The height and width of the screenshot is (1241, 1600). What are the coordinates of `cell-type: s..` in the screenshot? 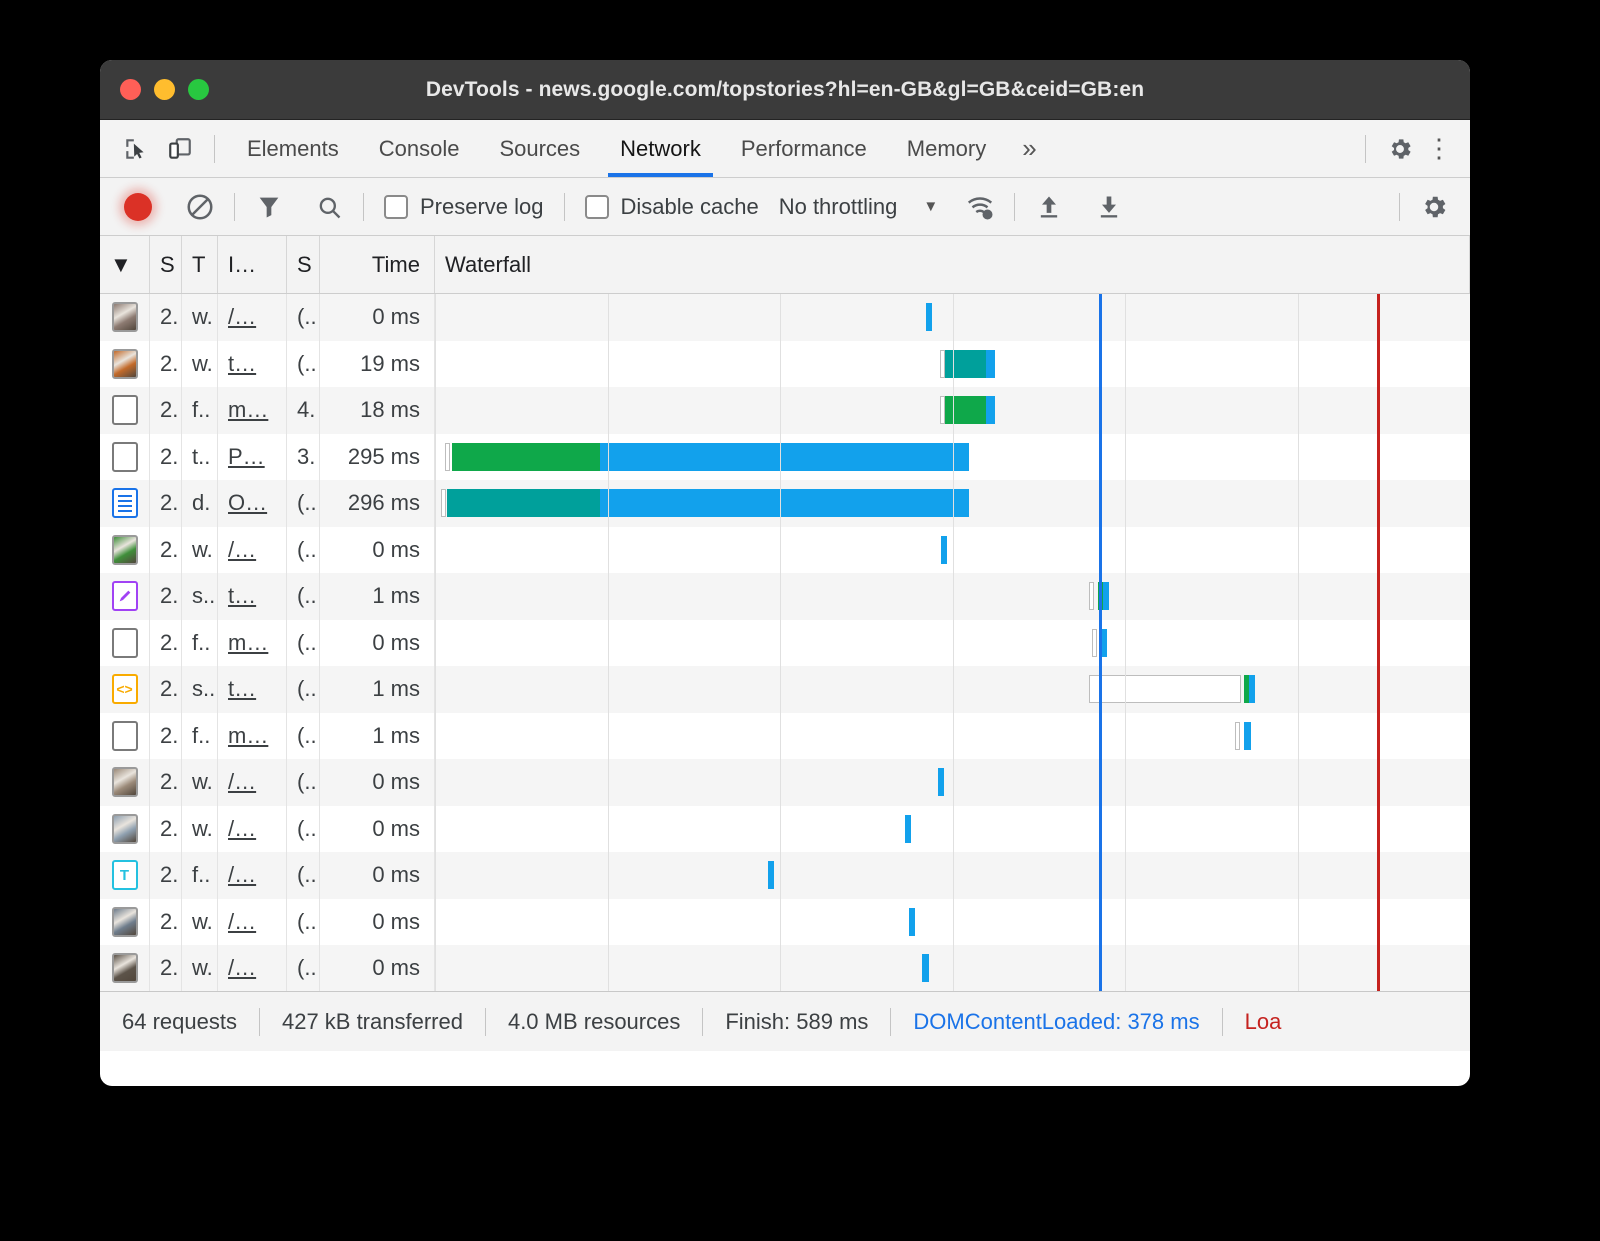 It's located at (200, 689).